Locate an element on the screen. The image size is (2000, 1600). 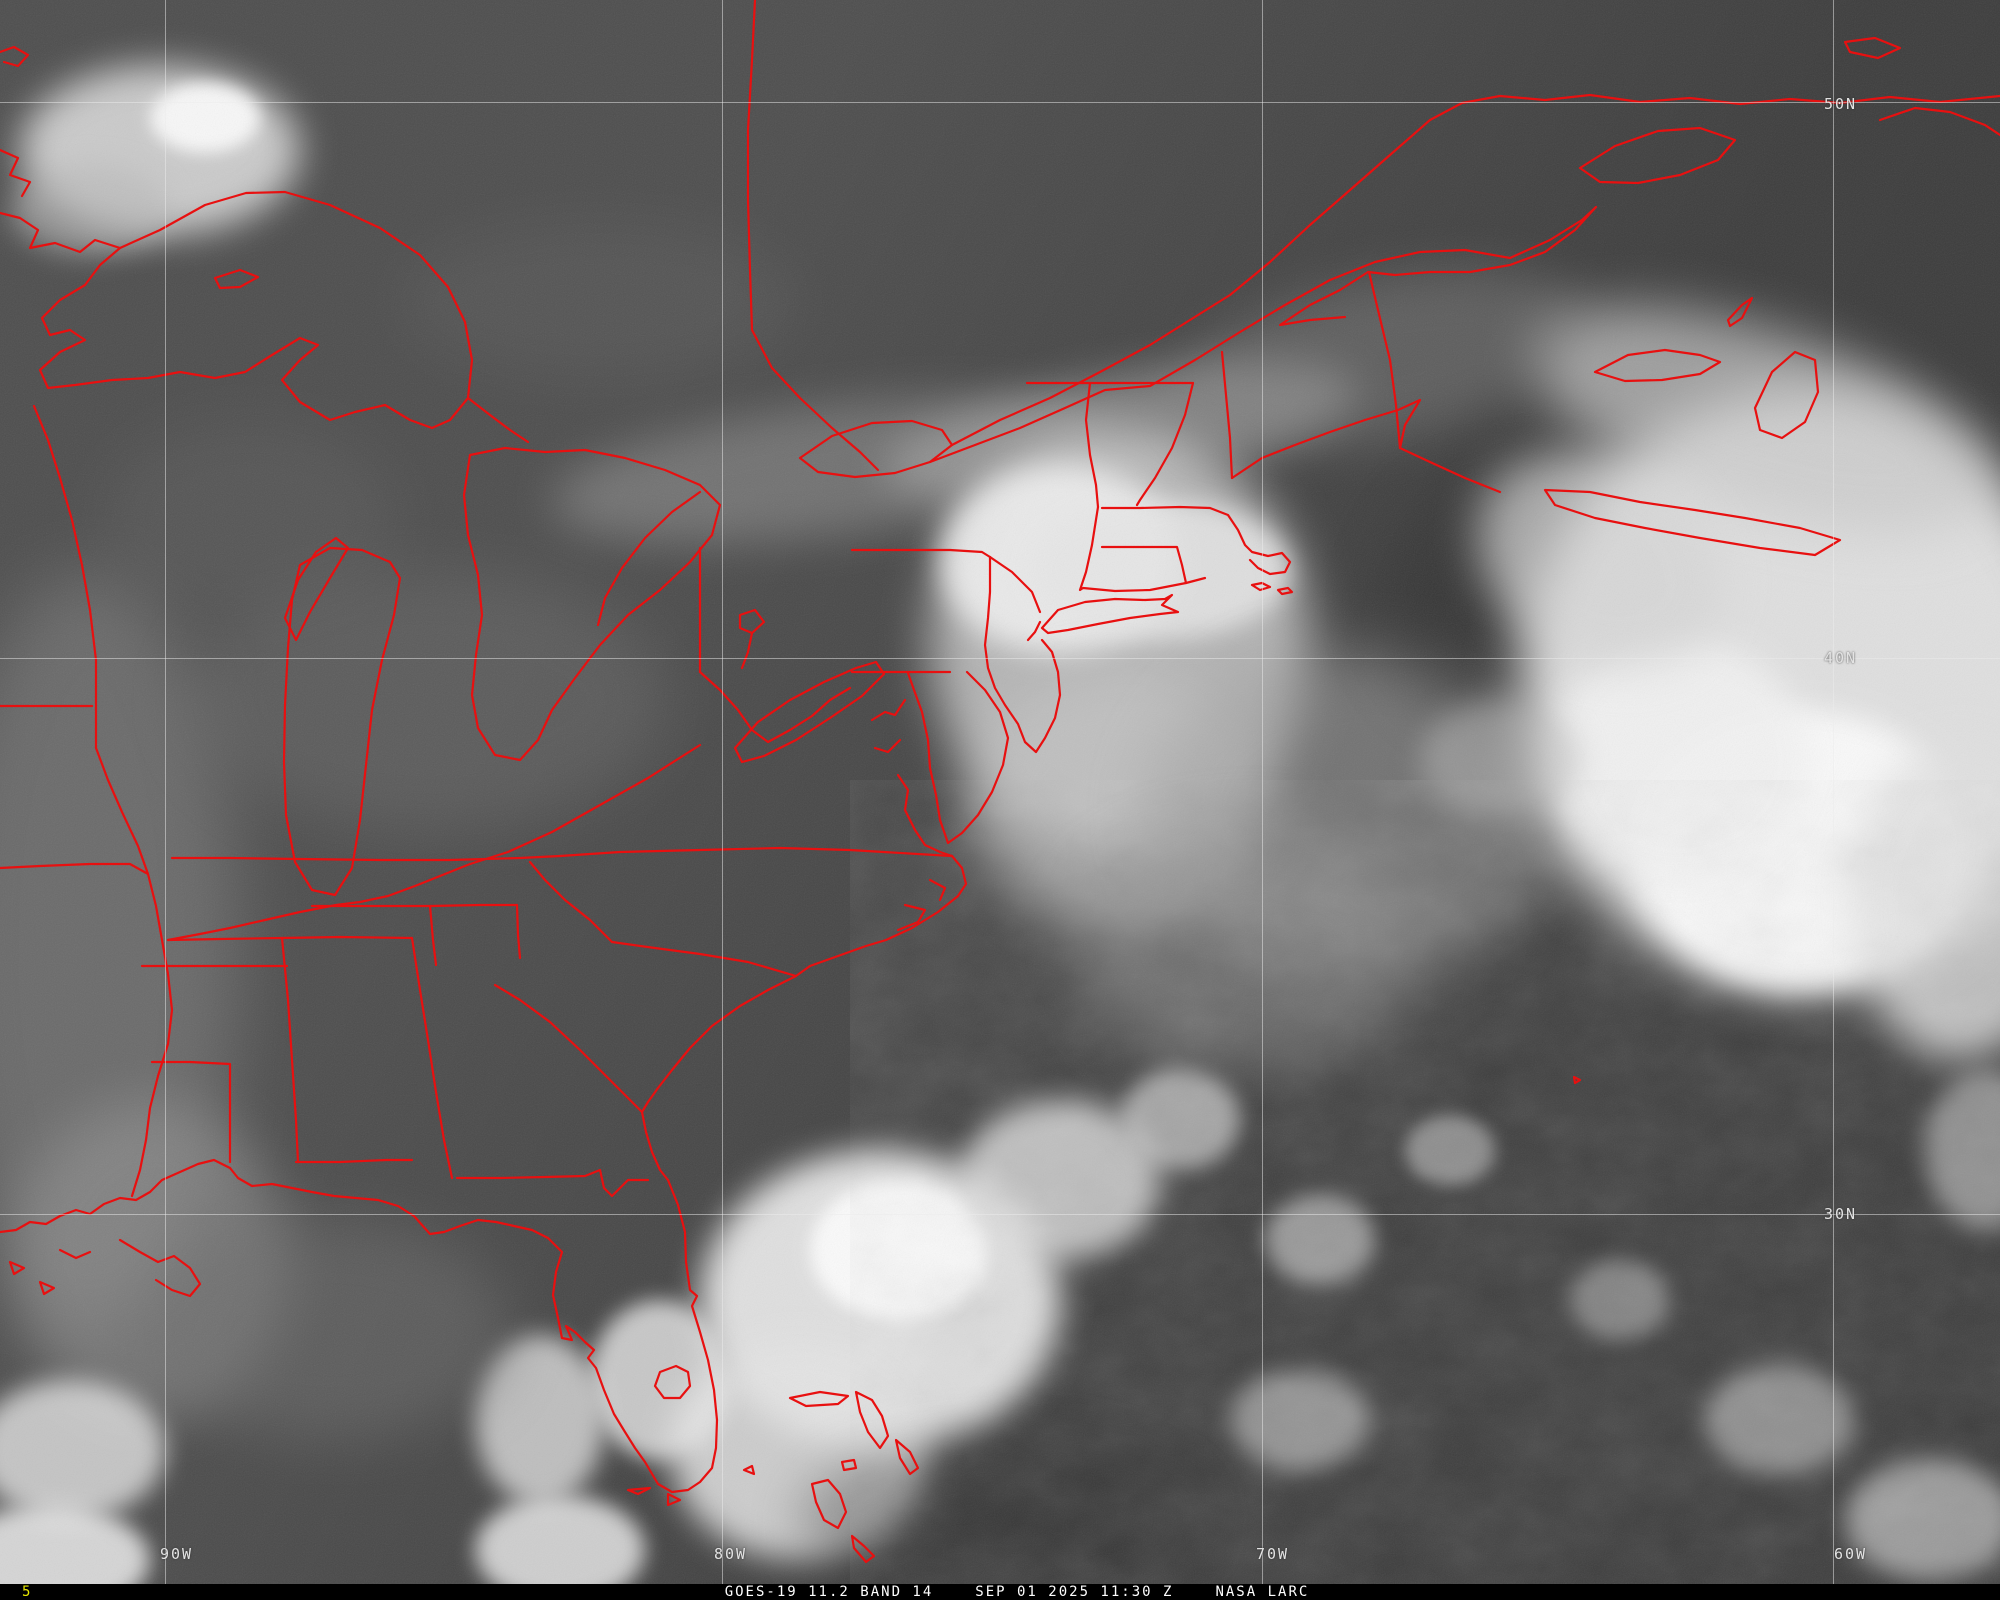
satellite-band-label: GOES-19 11.2 BAND 14 is located at coordinates (829, 1592).